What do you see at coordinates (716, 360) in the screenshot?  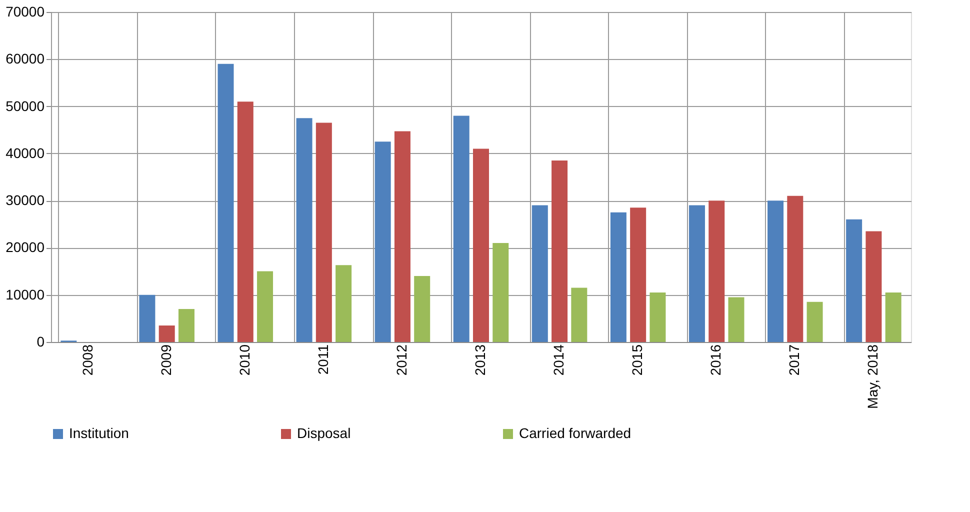 I see `x-tick-label: 2016` at bounding box center [716, 360].